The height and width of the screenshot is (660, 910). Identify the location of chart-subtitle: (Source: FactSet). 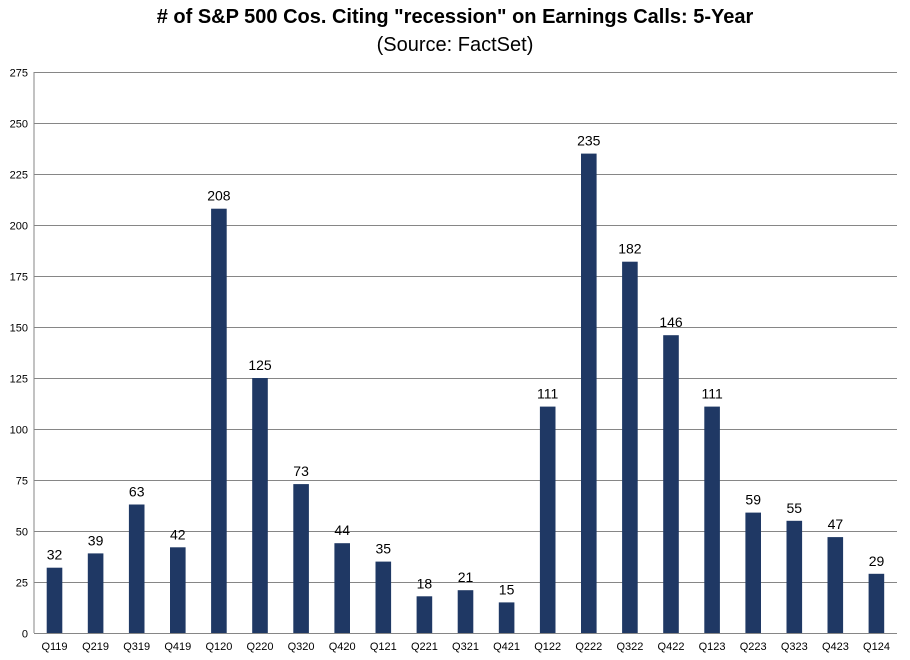
(455, 45).